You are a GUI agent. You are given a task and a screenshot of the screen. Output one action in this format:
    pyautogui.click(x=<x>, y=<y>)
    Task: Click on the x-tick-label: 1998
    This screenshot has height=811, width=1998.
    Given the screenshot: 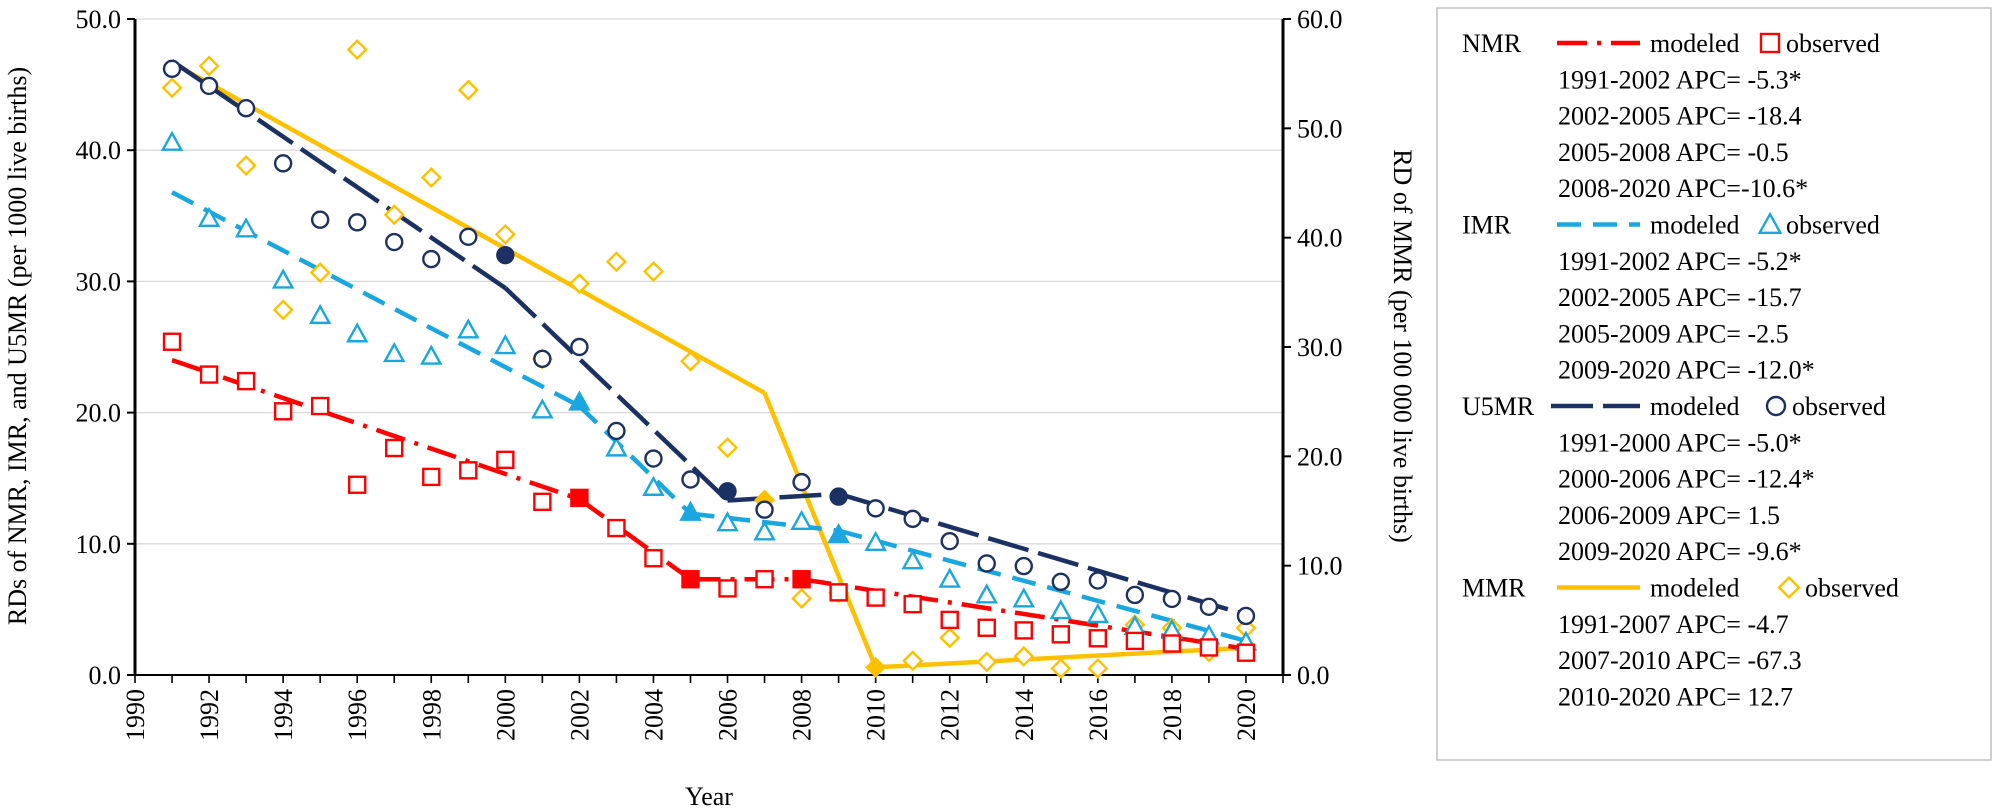 What is the action you would take?
    pyautogui.click(x=431, y=715)
    